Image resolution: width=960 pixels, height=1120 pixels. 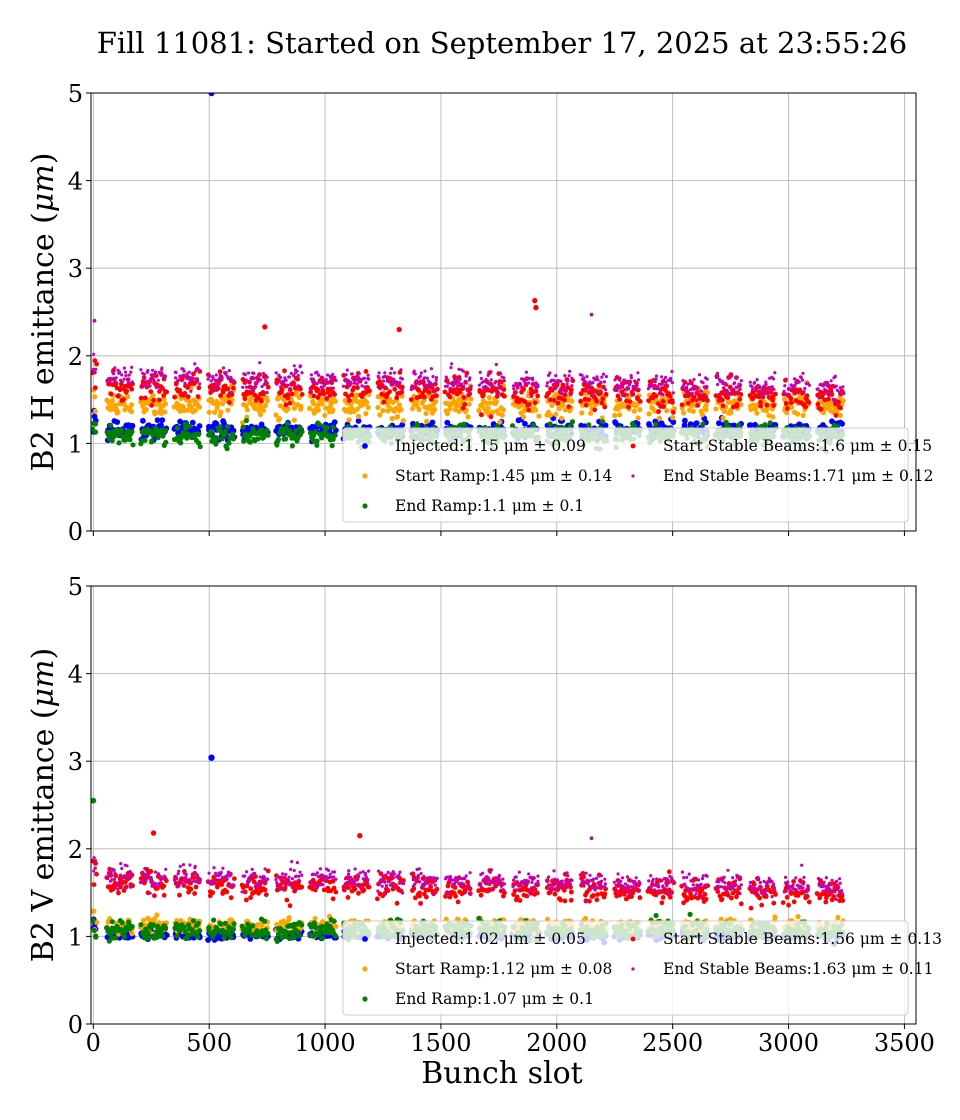 What do you see at coordinates (75, 444) in the screenshot?
I see `y-tick-label: 1` at bounding box center [75, 444].